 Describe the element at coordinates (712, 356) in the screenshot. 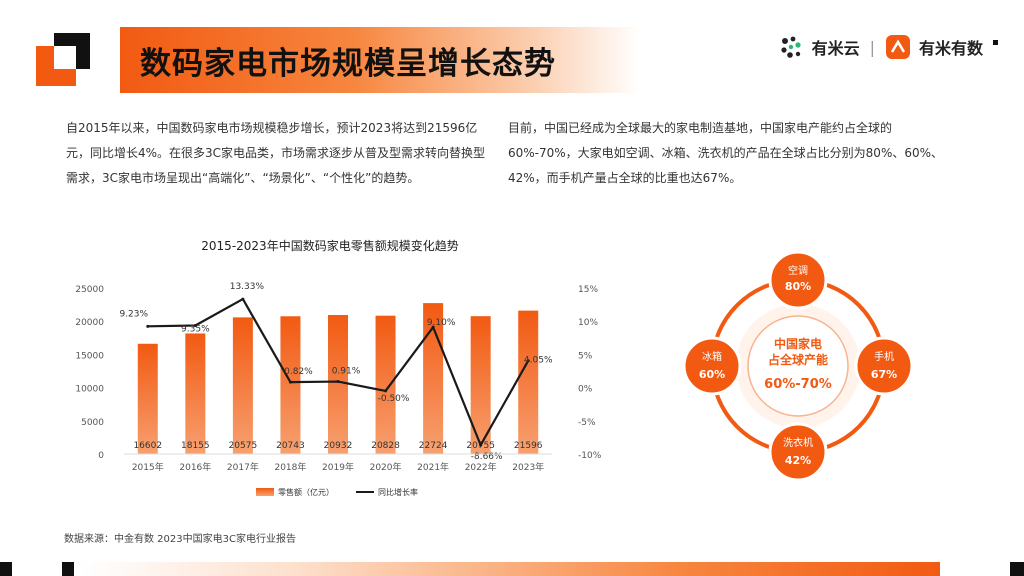

I see `share-label-fridge: 冰箱` at that location.